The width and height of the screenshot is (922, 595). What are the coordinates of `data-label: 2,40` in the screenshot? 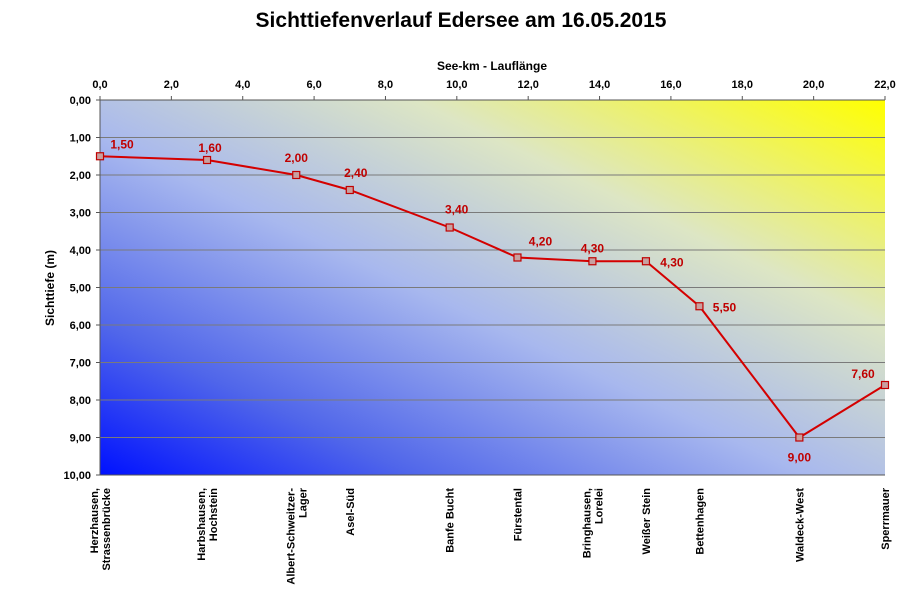 It's located at (356, 173).